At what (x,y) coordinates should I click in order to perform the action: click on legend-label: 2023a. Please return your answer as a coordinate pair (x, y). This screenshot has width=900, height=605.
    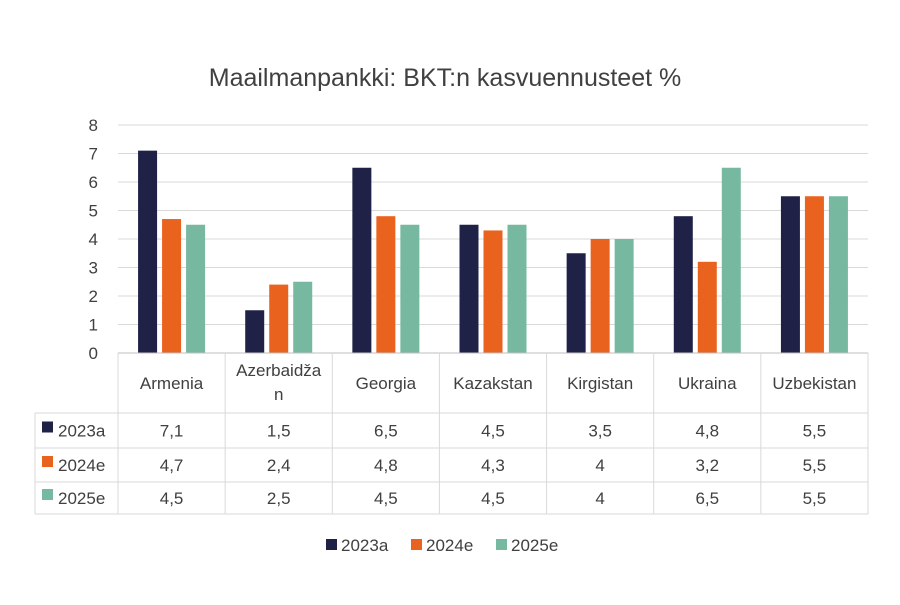
    Looking at the image, I should click on (365, 545).